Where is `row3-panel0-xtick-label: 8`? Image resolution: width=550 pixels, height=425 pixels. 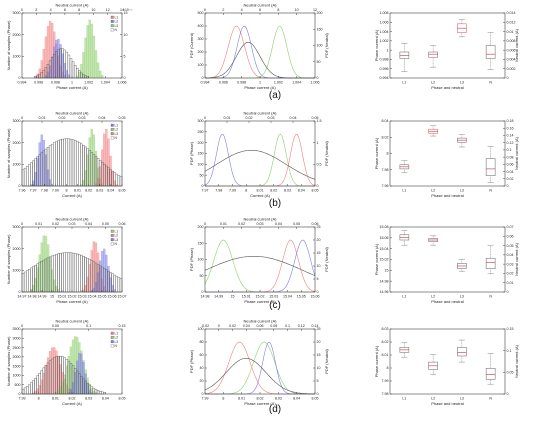
row3-panel0-xtick-label: 8 is located at coordinates (39, 399).